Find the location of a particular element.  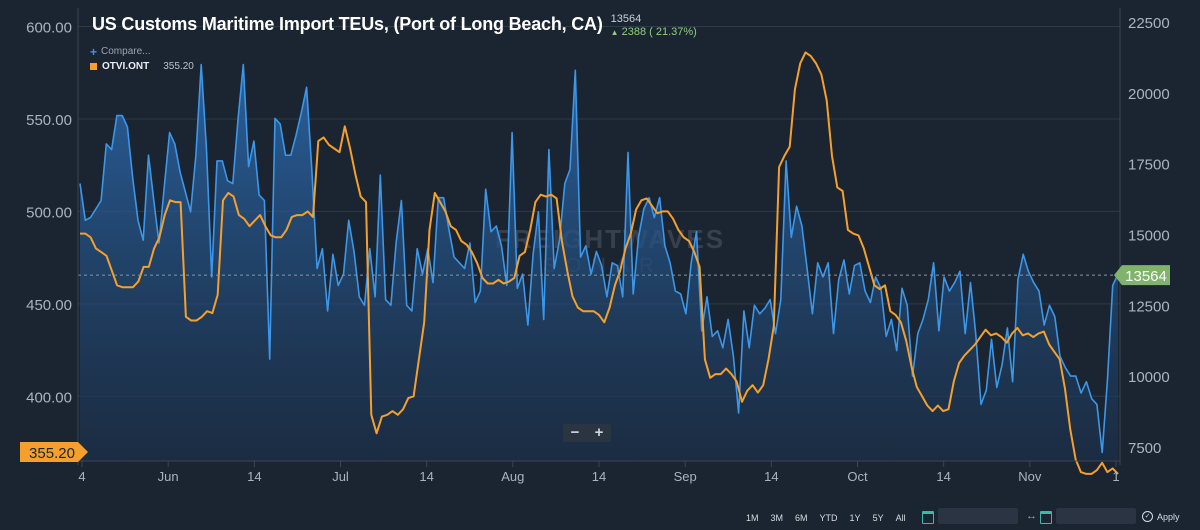

legend: + Compare... OTVI.ONT 355.20 is located at coordinates (142, 59).